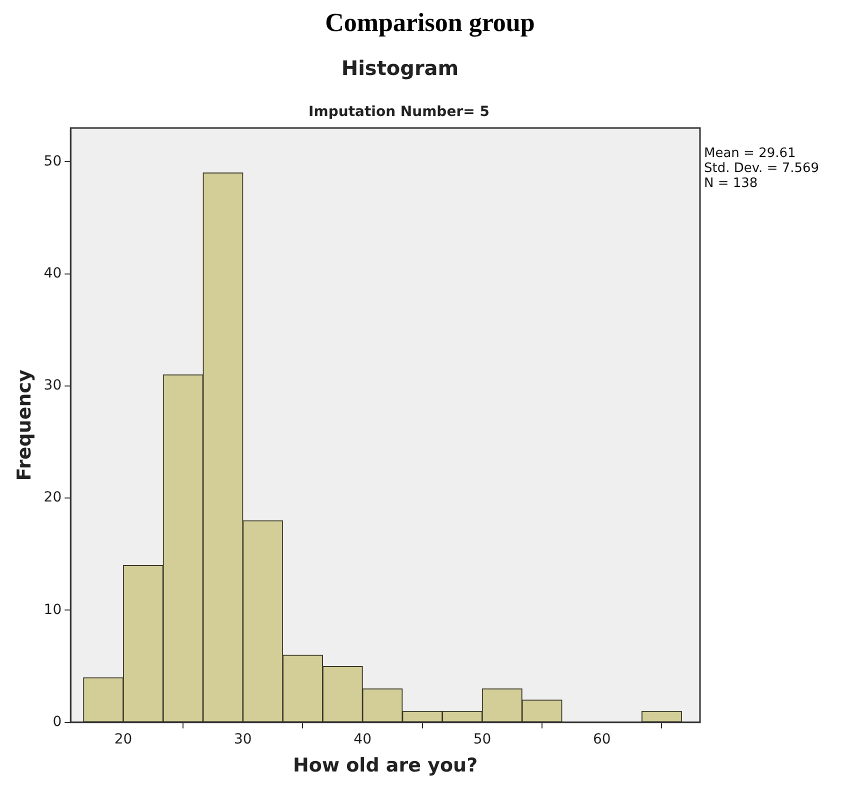  I want to click on text: Imputation Number= 5, so click(399, 112).